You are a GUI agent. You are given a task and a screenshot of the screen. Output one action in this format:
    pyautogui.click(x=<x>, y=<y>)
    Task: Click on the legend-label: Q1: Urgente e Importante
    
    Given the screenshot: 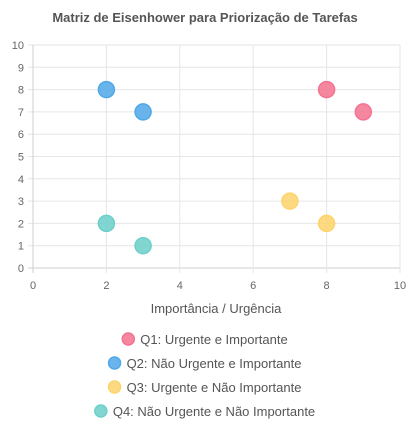 What is the action you would take?
    pyautogui.click(x=213, y=339)
    